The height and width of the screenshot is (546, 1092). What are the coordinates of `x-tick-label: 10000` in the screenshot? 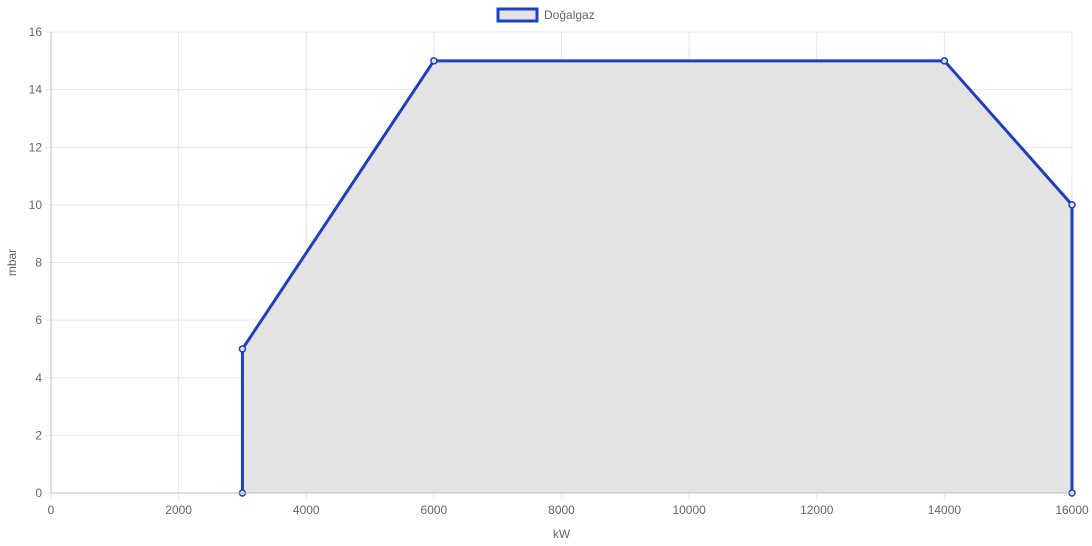 It's located at (689, 510).